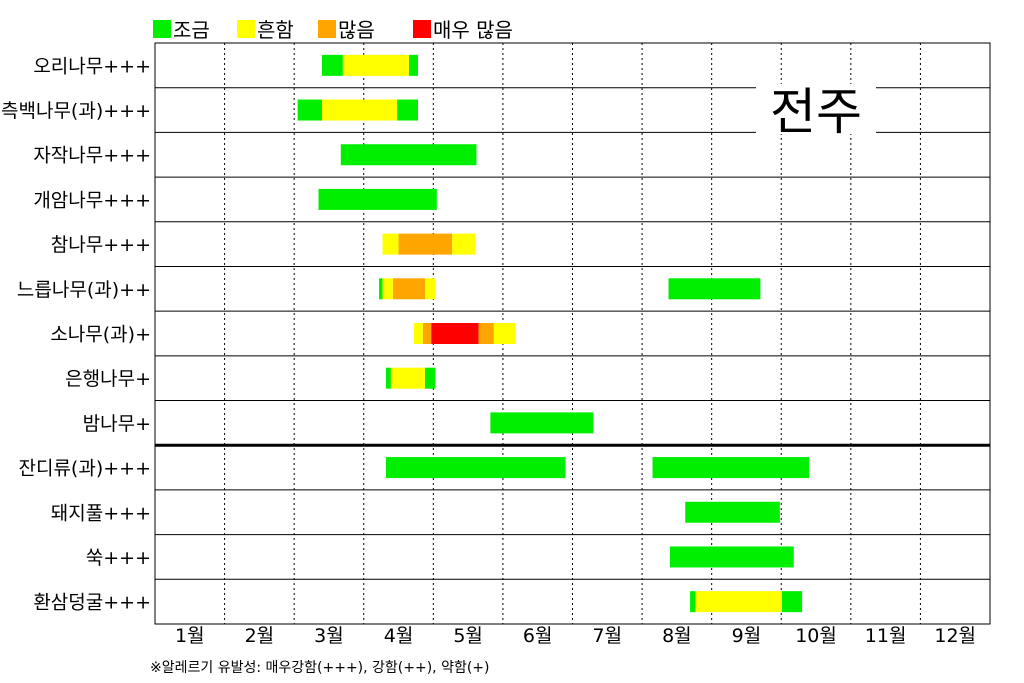 Image resolution: width=1024 pixels, height=683 pixels. What do you see at coordinates (816, 636) in the screenshot?
I see `month-label: 10월` at bounding box center [816, 636].